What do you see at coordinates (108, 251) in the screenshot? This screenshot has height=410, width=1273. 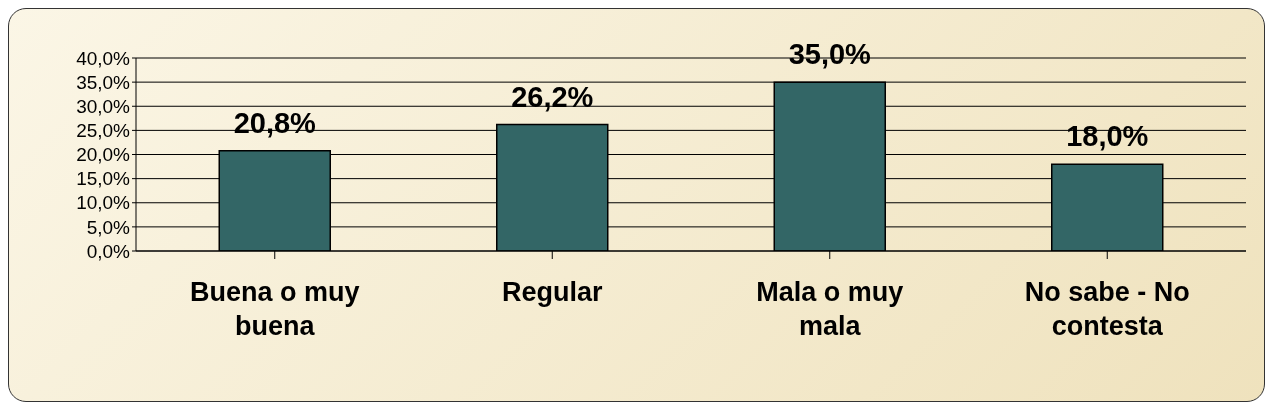 I see `y-tick-label: 0,0%` at bounding box center [108, 251].